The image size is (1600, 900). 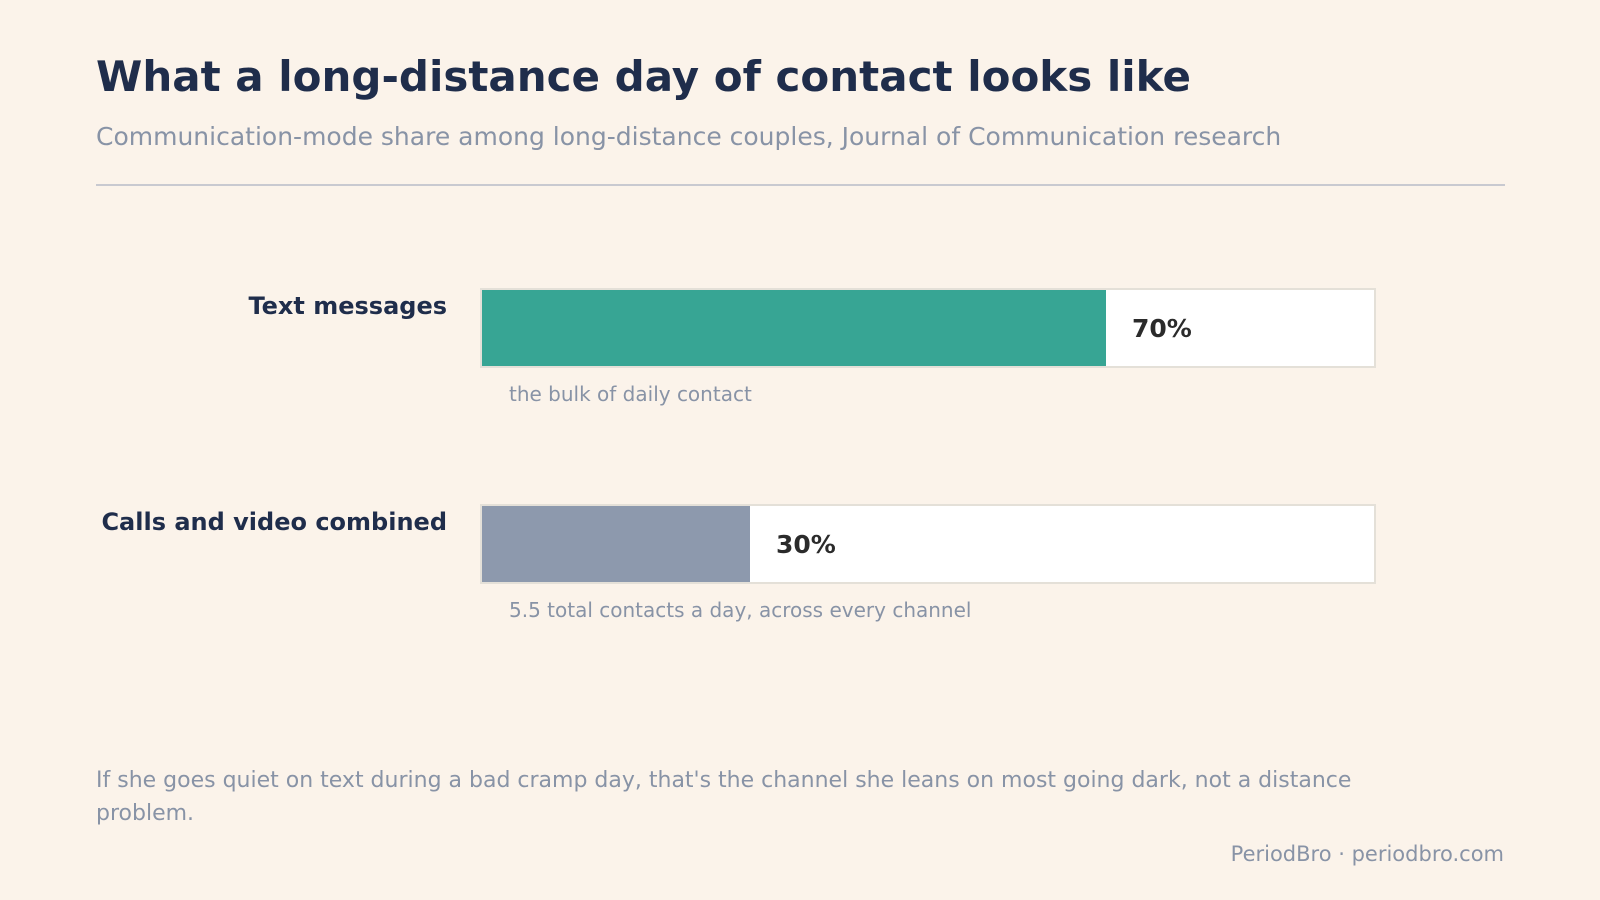 What do you see at coordinates (928, 544) in the screenshot?
I see `bar-track: 30%` at bounding box center [928, 544].